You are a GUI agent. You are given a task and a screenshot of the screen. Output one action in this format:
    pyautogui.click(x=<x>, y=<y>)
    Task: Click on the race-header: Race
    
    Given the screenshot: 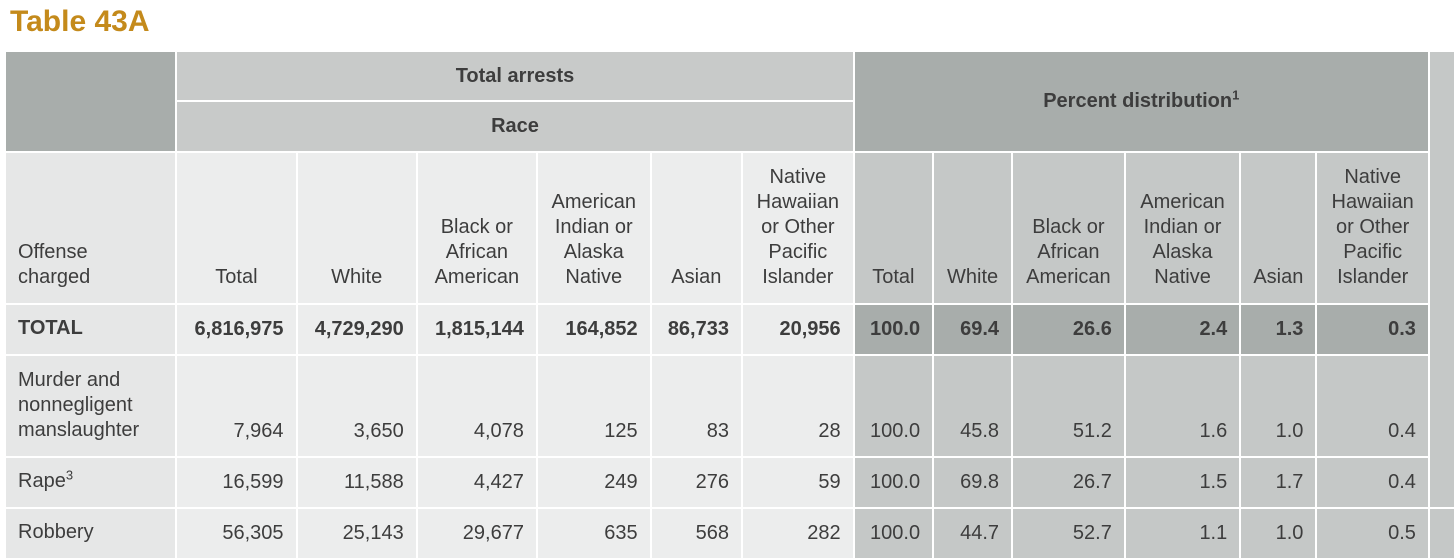 What is the action you would take?
    pyautogui.click(x=515, y=126)
    